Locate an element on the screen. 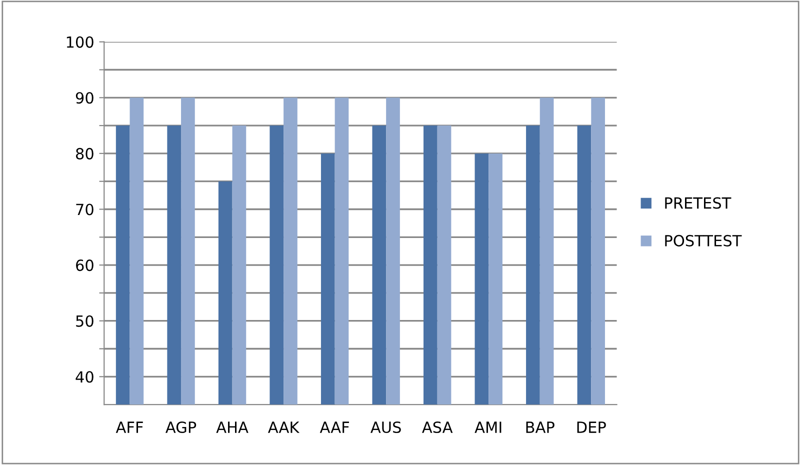 This screenshot has width=801, height=465. x-tick-label: AHA is located at coordinates (232, 427).